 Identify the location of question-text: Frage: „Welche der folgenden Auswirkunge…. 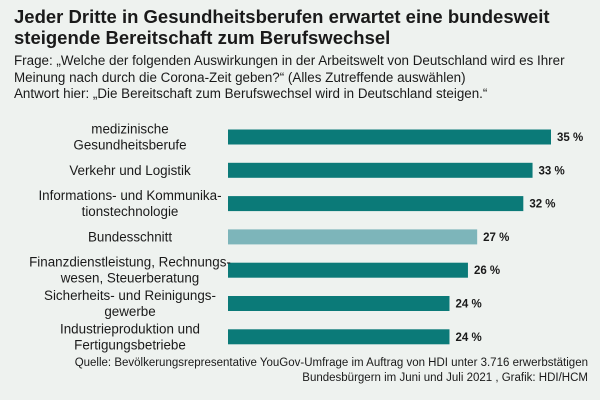
(289, 69).